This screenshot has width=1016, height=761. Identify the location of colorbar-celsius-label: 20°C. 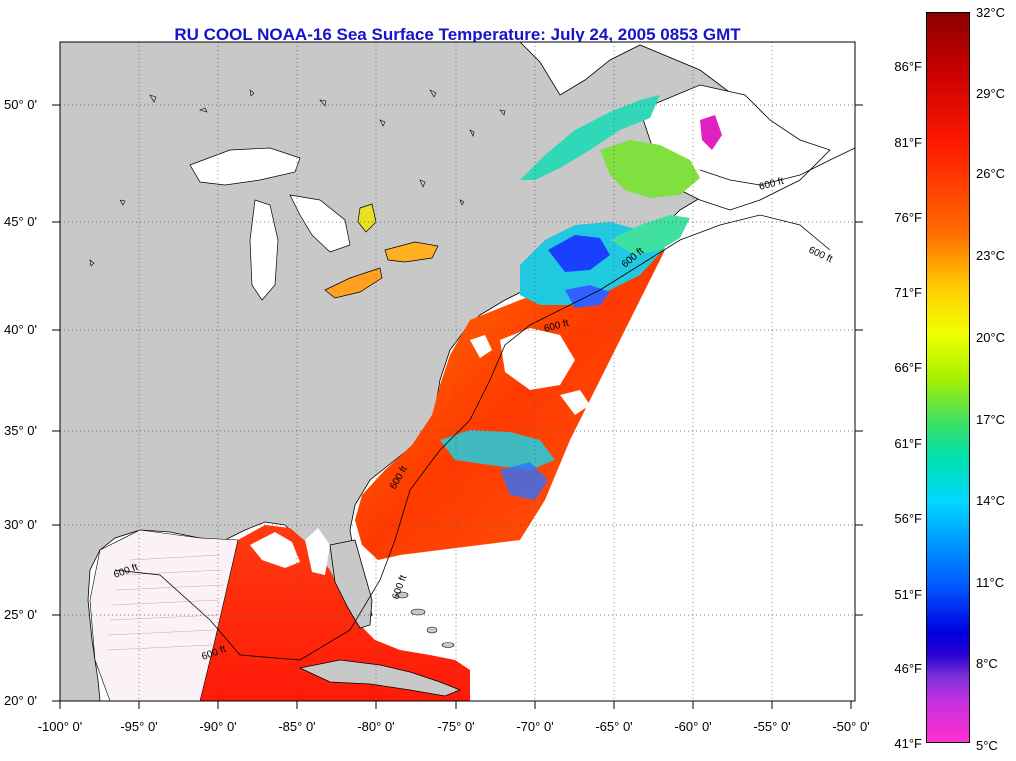
(991, 337).